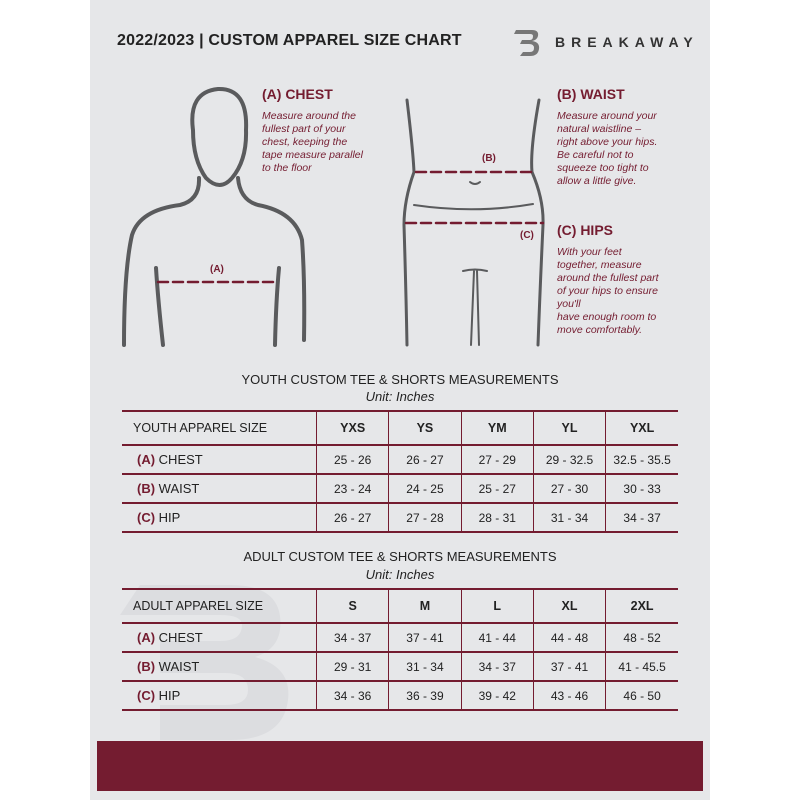  What do you see at coordinates (297, 94) in the screenshot?
I see `chest-heading: (A) CHEST` at bounding box center [297, 94].